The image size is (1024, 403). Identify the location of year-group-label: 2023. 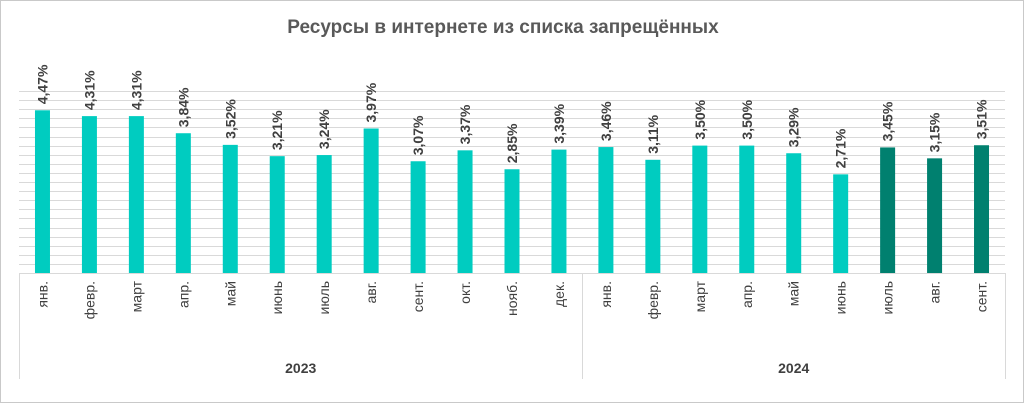
(300, 368).